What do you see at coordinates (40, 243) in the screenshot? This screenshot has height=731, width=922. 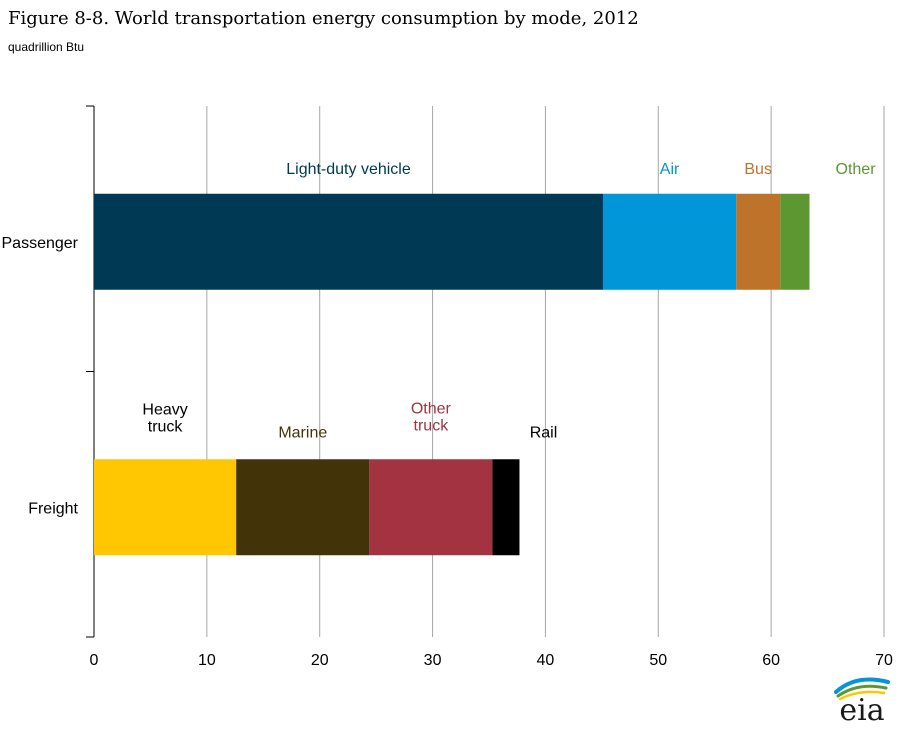 I see `category-label: Passenger` at bounding box center [40, 243].